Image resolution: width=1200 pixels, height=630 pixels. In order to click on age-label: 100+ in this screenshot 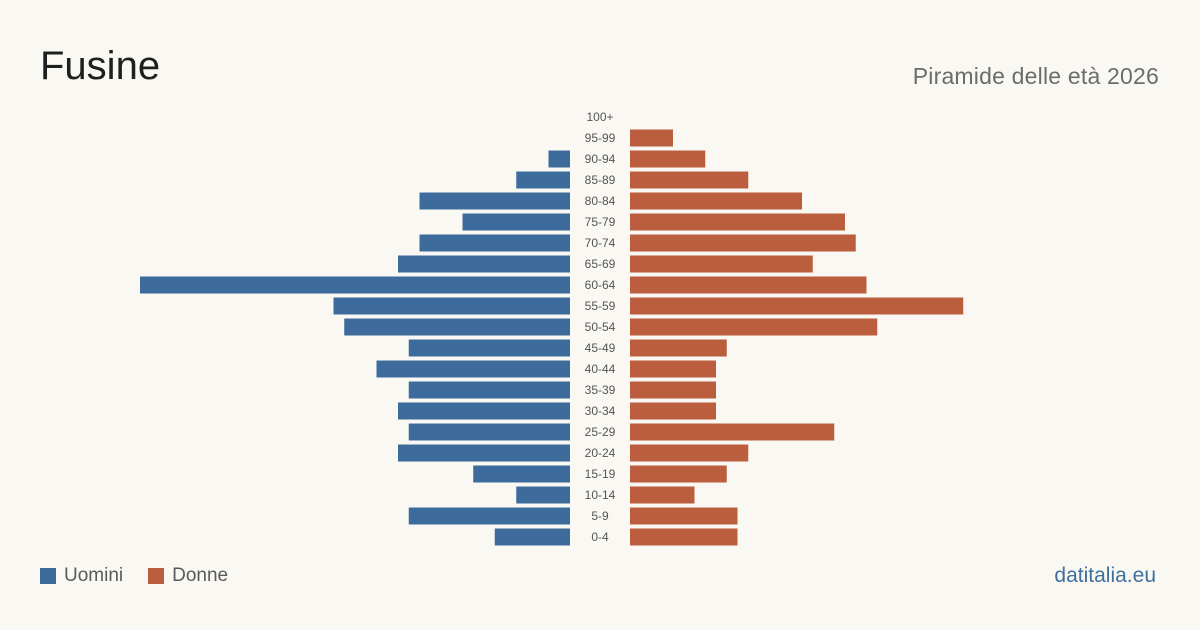, I will do `click(599, 117)`.